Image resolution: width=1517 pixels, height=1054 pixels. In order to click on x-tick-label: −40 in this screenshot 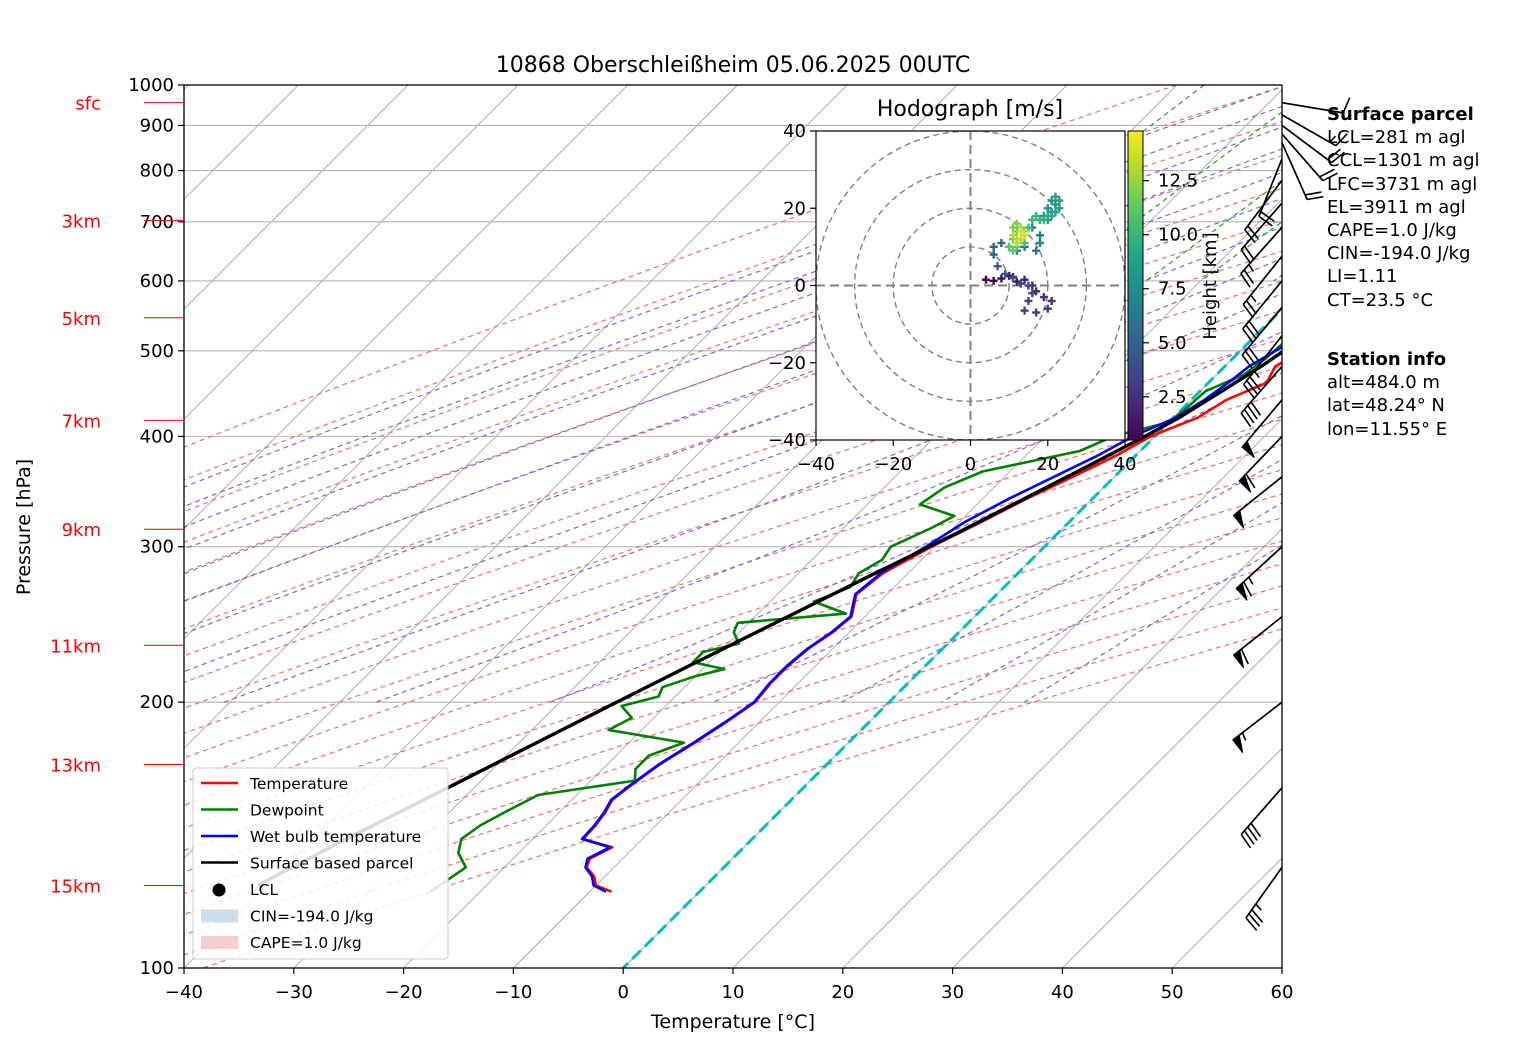, I will do `click(184, 992)`.